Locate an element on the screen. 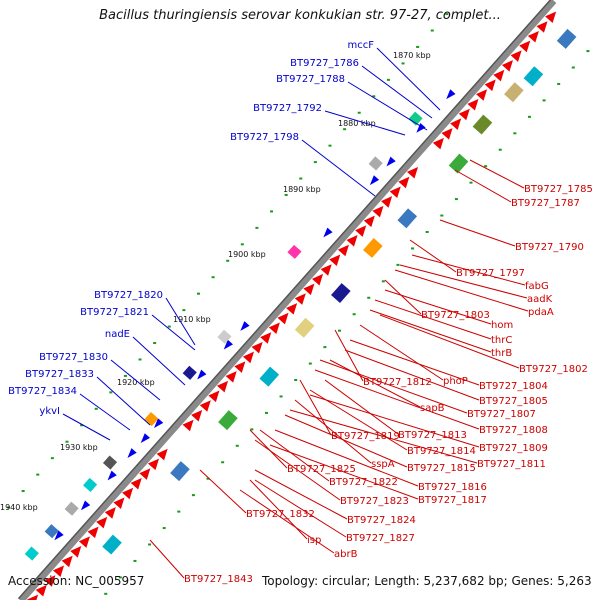  scale-label: 1900 kbp is located at coordinates (247, 254).